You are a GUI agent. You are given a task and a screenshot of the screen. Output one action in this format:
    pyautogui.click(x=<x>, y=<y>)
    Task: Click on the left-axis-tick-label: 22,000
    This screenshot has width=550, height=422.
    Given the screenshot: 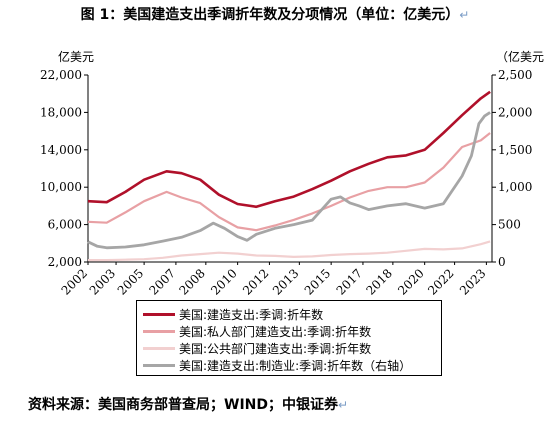 What is the action you would take?
    pyautogui.click(x=61, y=75)
    